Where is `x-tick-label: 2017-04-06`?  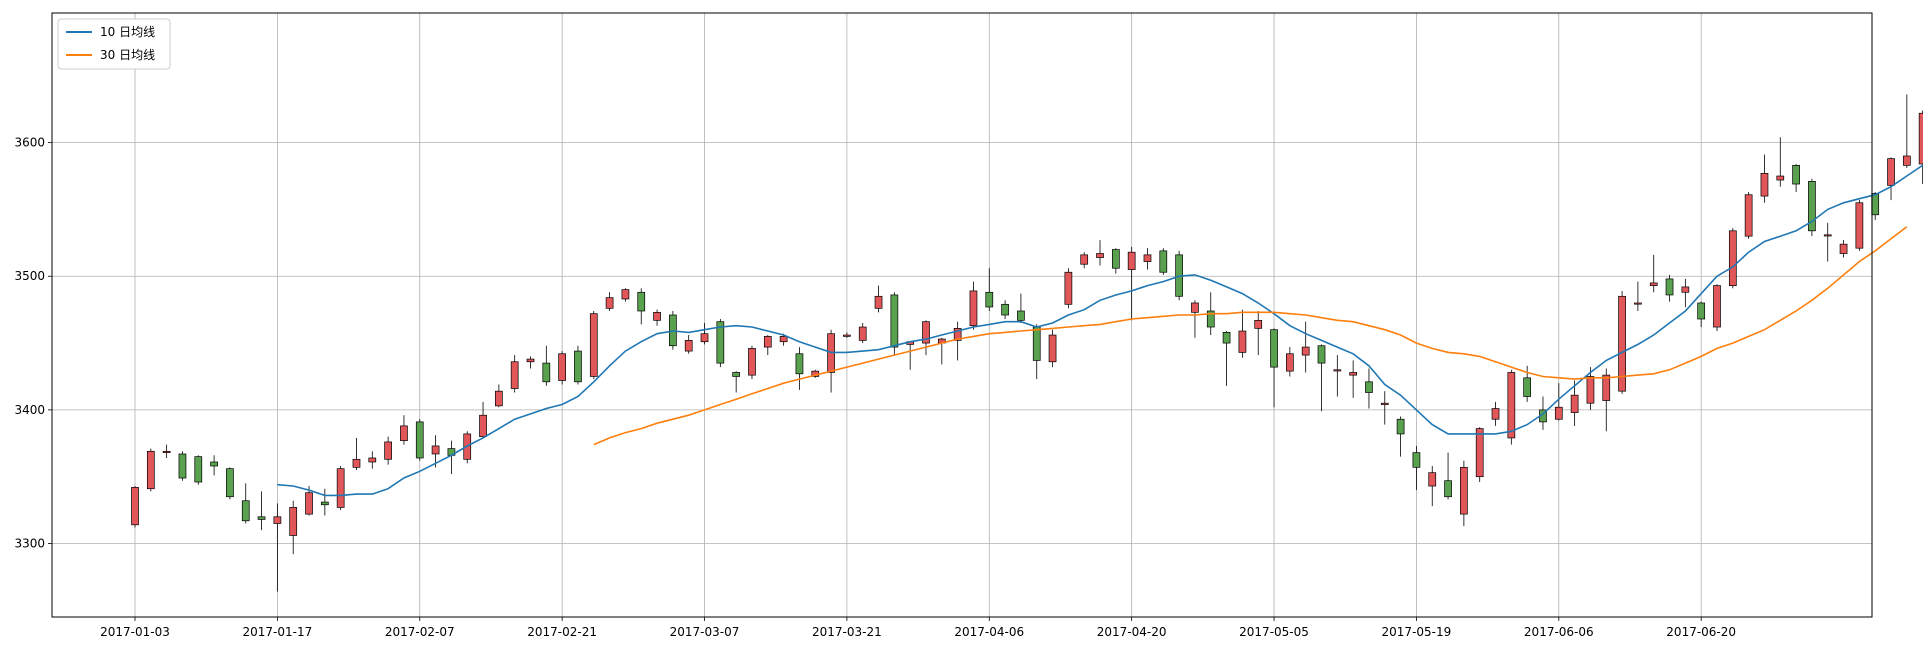
x-tick-label: 2017-04-06 is located at coordinates (989, 632).